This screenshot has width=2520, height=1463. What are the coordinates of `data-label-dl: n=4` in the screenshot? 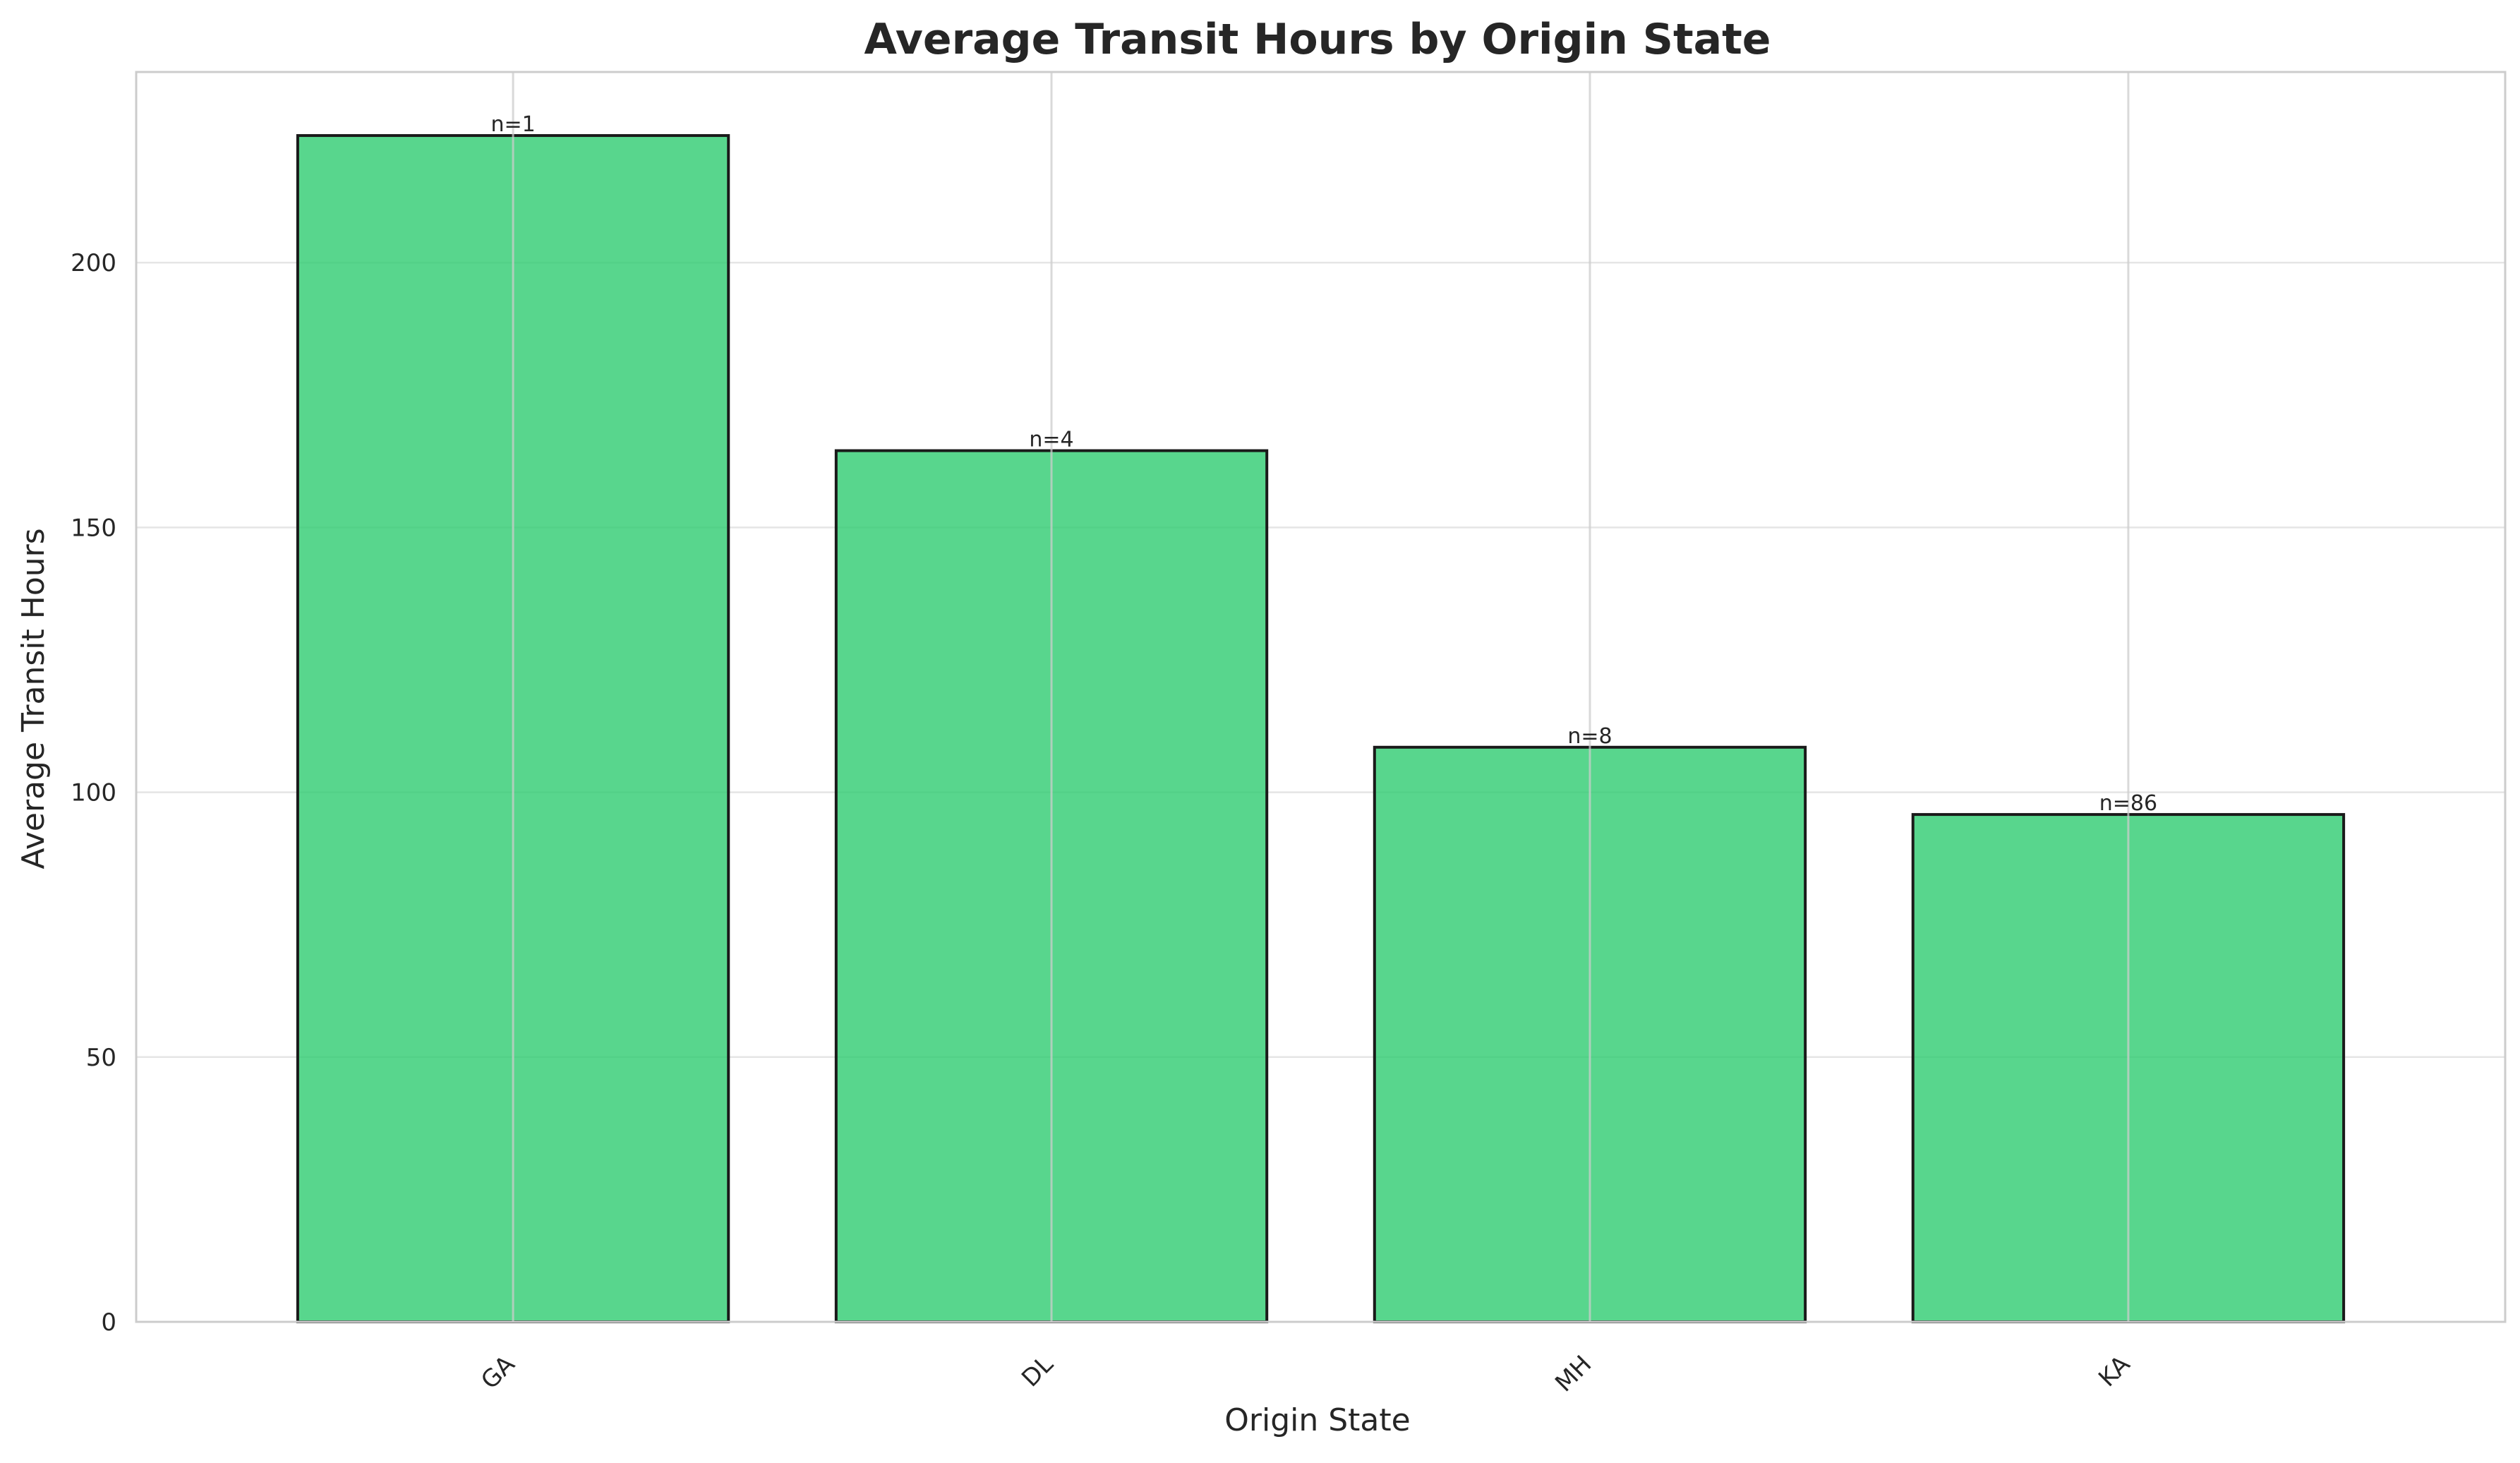 It's located at (1051, 440).